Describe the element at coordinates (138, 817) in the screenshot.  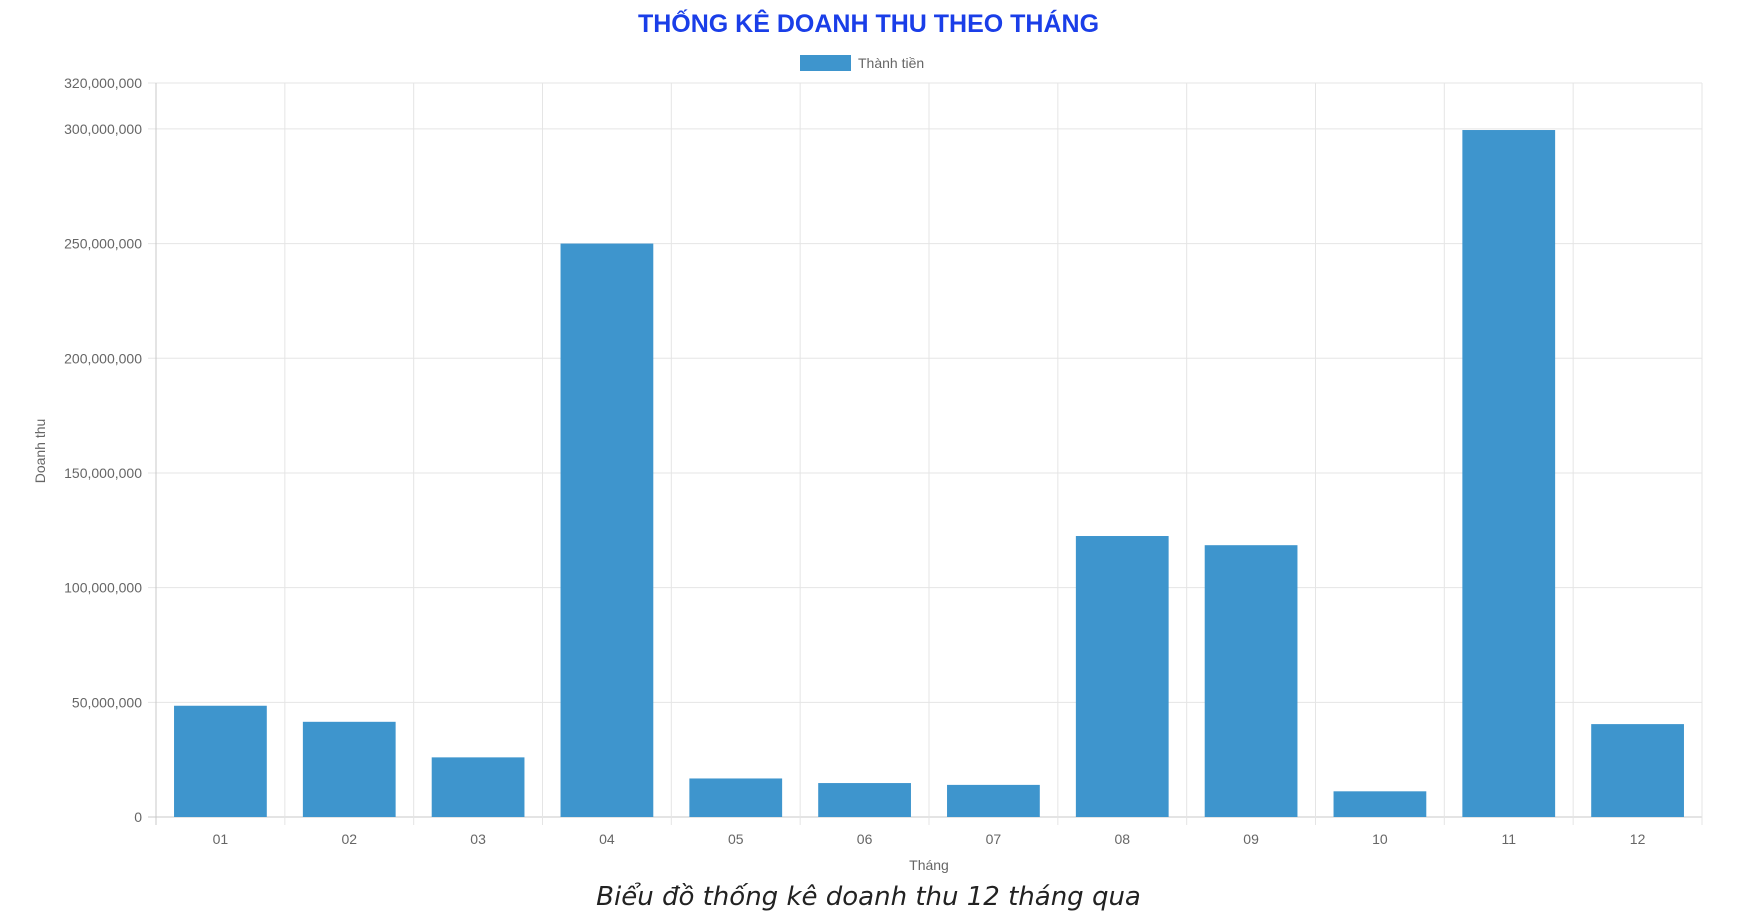
I see `y-tick-label: 0` at that location.